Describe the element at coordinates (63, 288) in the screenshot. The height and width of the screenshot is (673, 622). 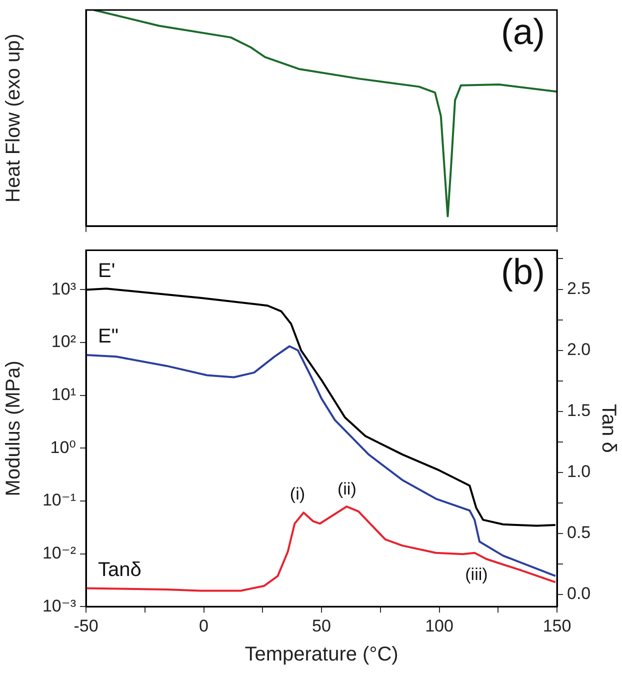
I see `y-tick-label: 10³` at that location.